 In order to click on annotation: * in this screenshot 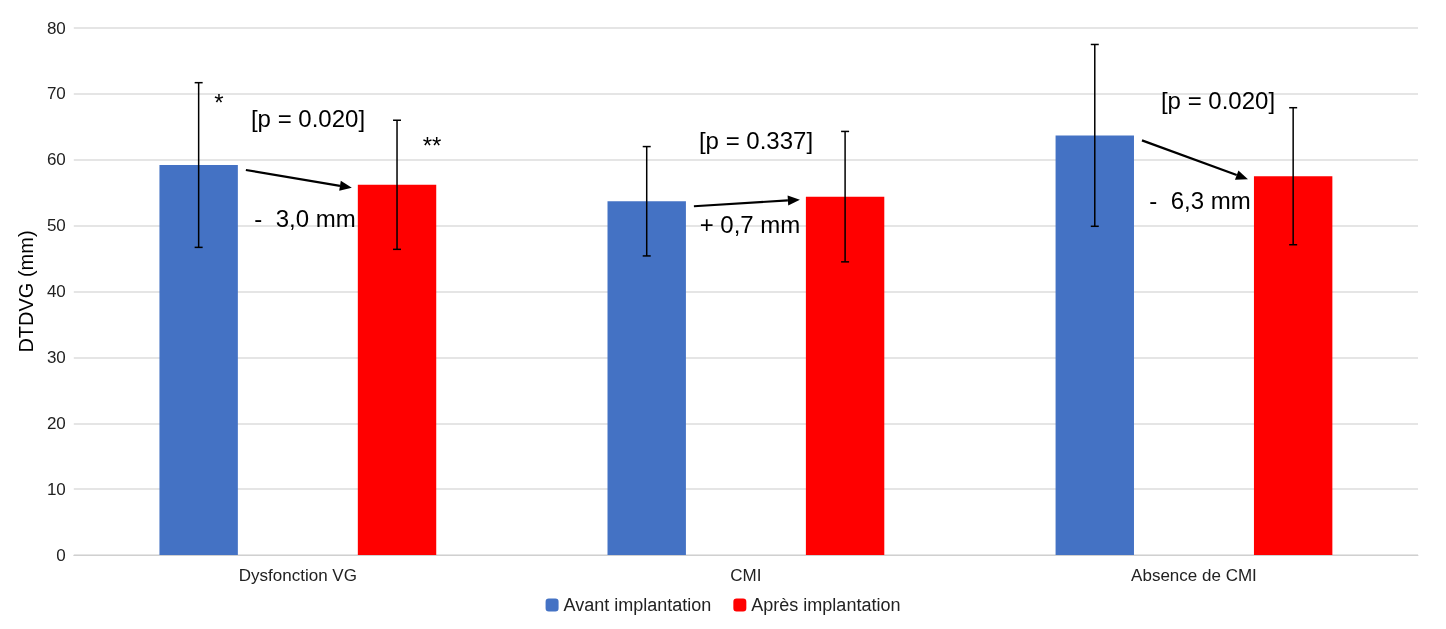, I will do `click(219, 102)`.